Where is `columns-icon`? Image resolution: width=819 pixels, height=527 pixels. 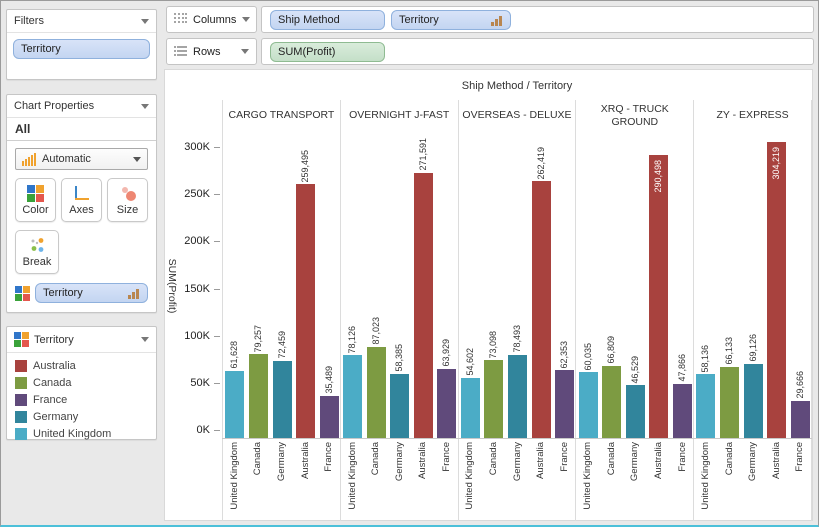 columns-icon is located at coordinates (180, 19).